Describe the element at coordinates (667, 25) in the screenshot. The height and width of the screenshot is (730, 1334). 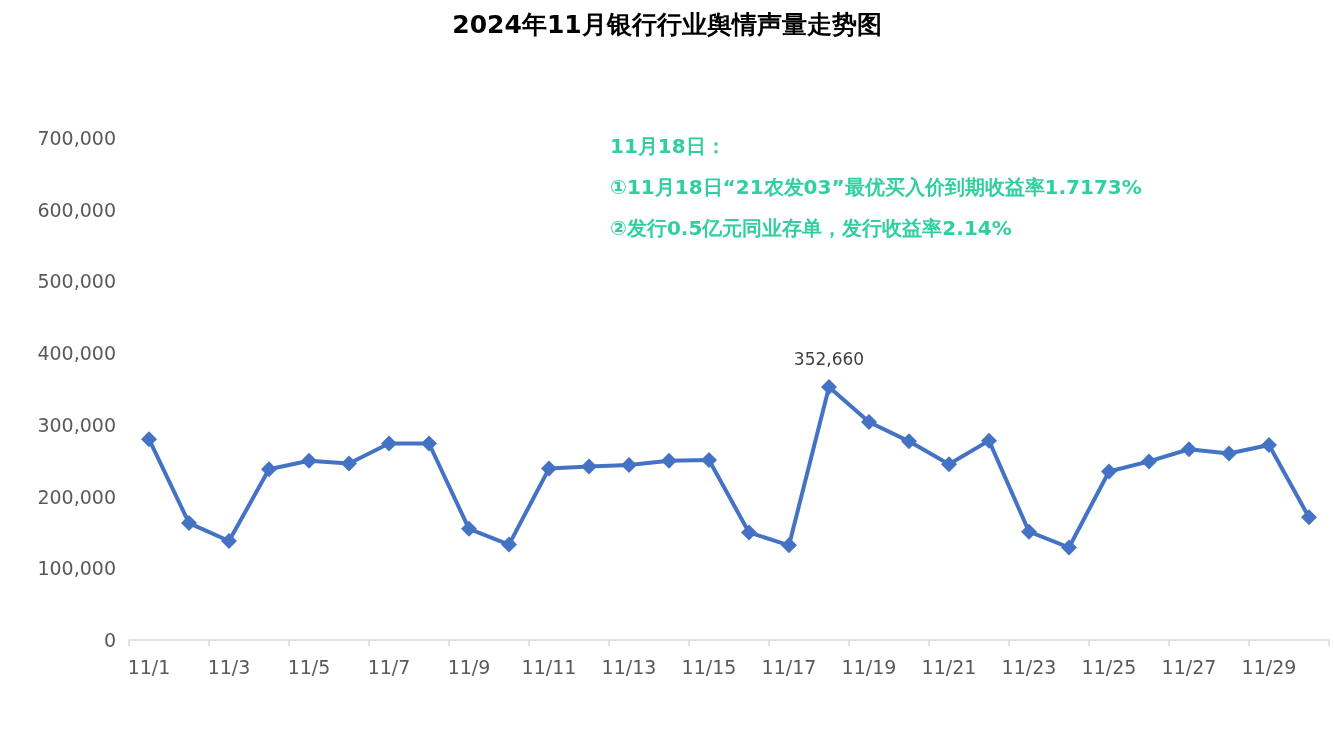
I see `chart-title: 2024年11月银行行业舆情声量走势图` at that location.